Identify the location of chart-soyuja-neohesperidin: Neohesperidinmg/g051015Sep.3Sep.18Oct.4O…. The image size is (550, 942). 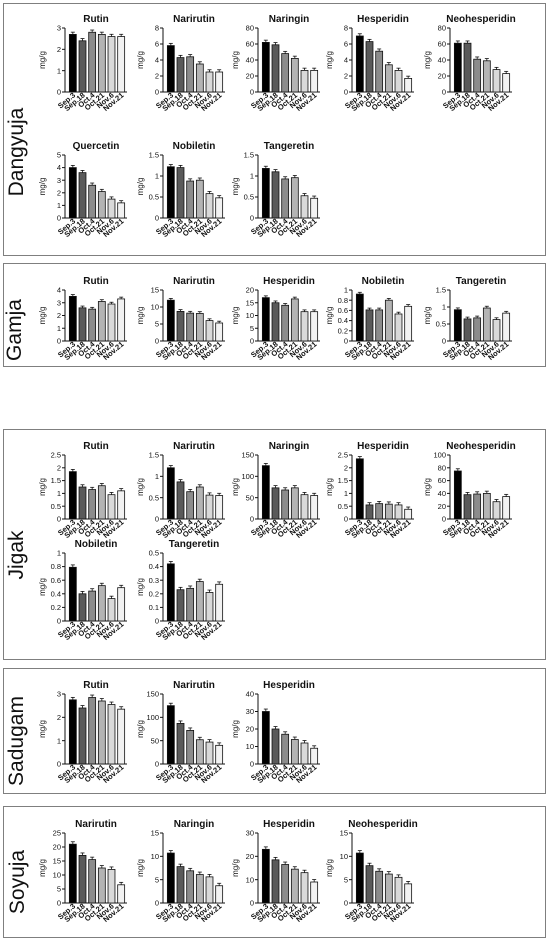
(371, 871).